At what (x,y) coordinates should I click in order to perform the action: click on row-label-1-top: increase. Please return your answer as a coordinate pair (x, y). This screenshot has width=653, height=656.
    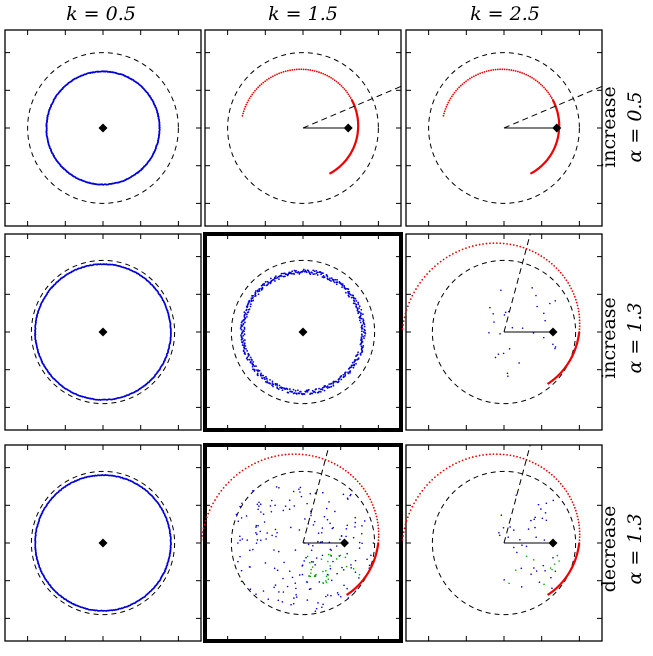
    Looking at the image, I should click on (609, 338).